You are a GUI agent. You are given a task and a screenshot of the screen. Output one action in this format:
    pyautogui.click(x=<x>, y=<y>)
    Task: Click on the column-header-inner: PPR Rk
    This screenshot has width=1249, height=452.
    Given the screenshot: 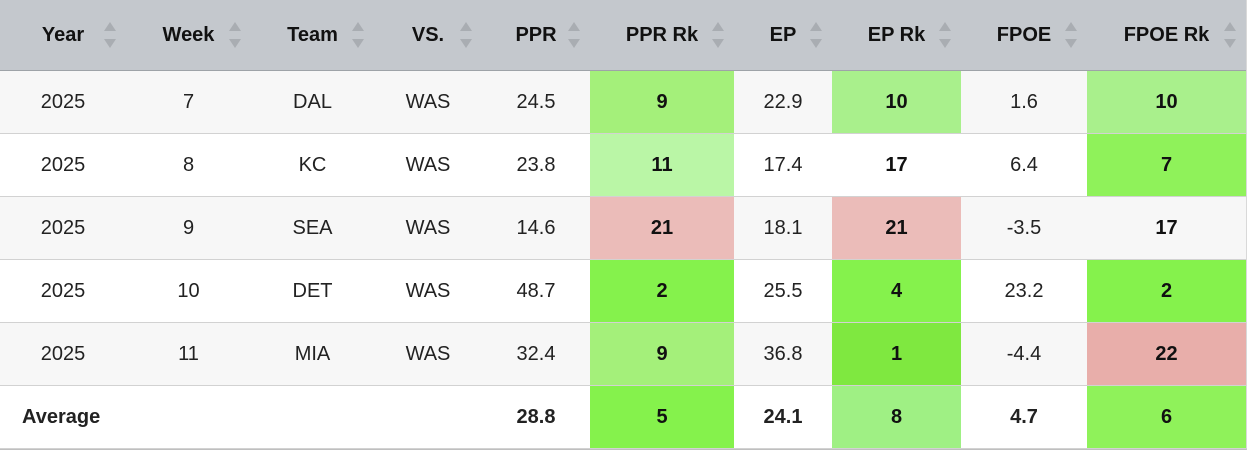 What is the action you would take?
    pyautogui.click(x=662, y=35)
    